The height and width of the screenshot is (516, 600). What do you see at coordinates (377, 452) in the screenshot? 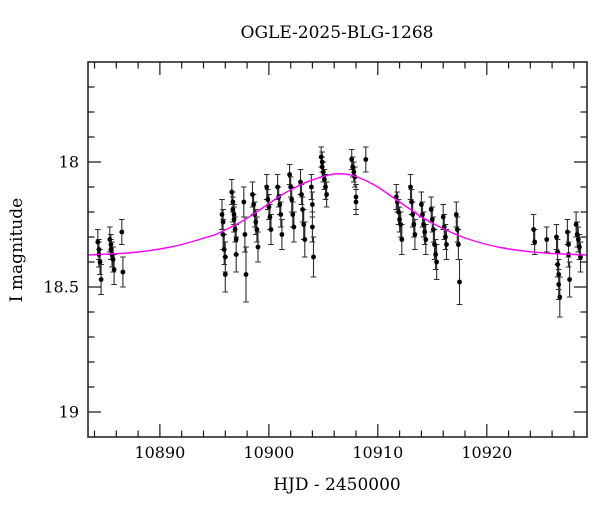
I see `x-tick-label: 10910` at bounding box center [377, 452].